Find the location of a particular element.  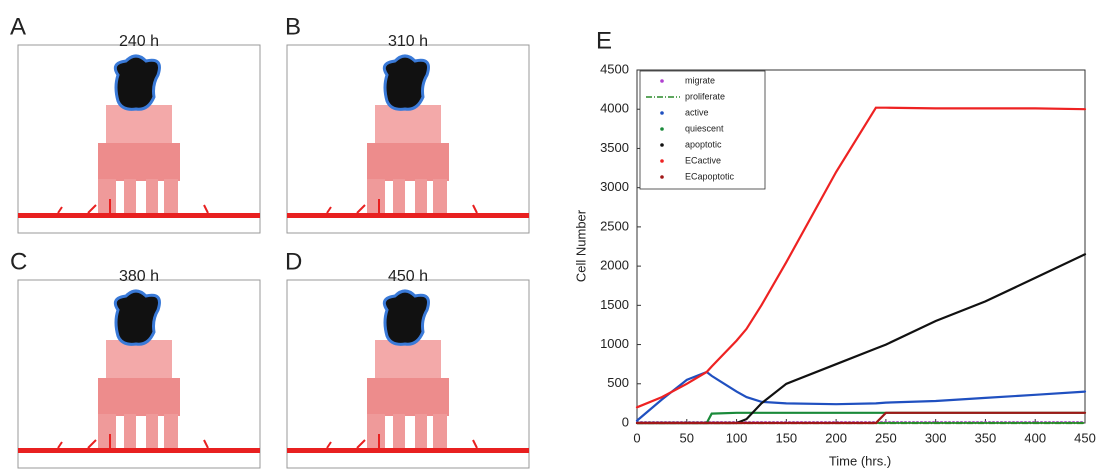

panel-title: 310 h is located at coordinates (408, 41).